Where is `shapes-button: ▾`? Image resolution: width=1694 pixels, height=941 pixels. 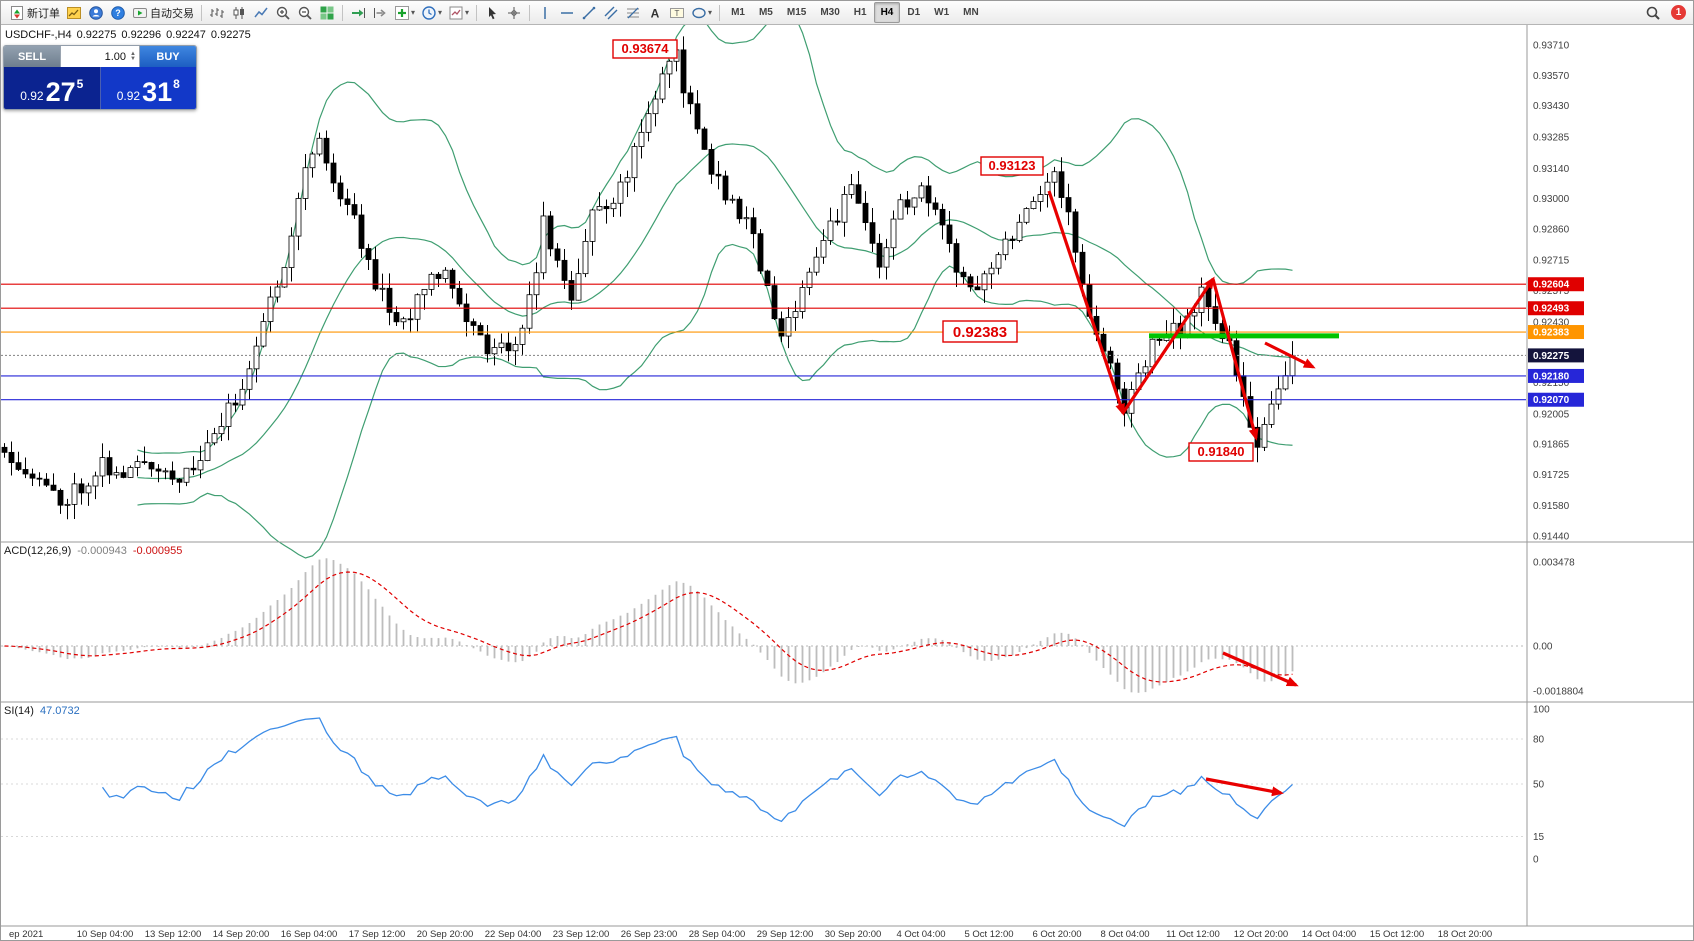
shapes-button: ▾ is located at coordinates (701, 12).